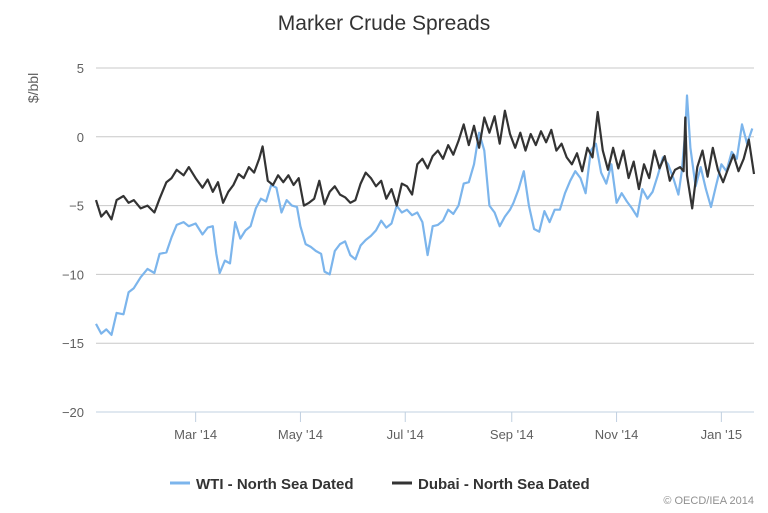  What do you see at coordinates (73, 240) in the screenshot?
I see `y-axis-ticks: 5 0 −5 −10 −15 −20` at bounding box center [73, 240].